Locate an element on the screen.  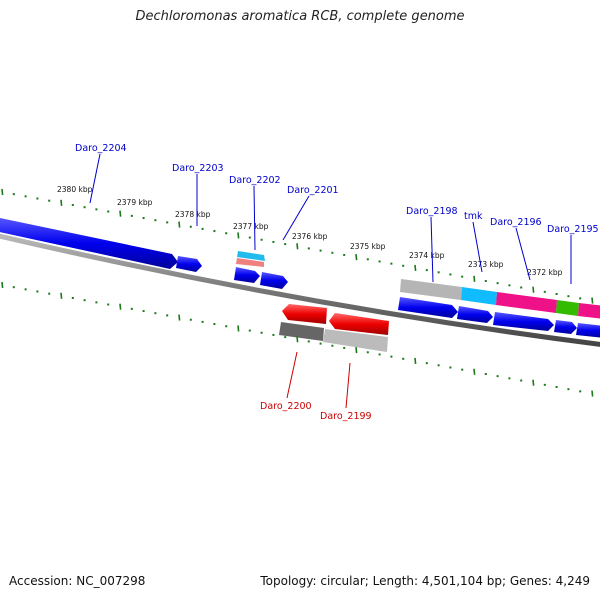
gene-label-daro-2201: Daro_2201 is located at coordinates (313, 190).